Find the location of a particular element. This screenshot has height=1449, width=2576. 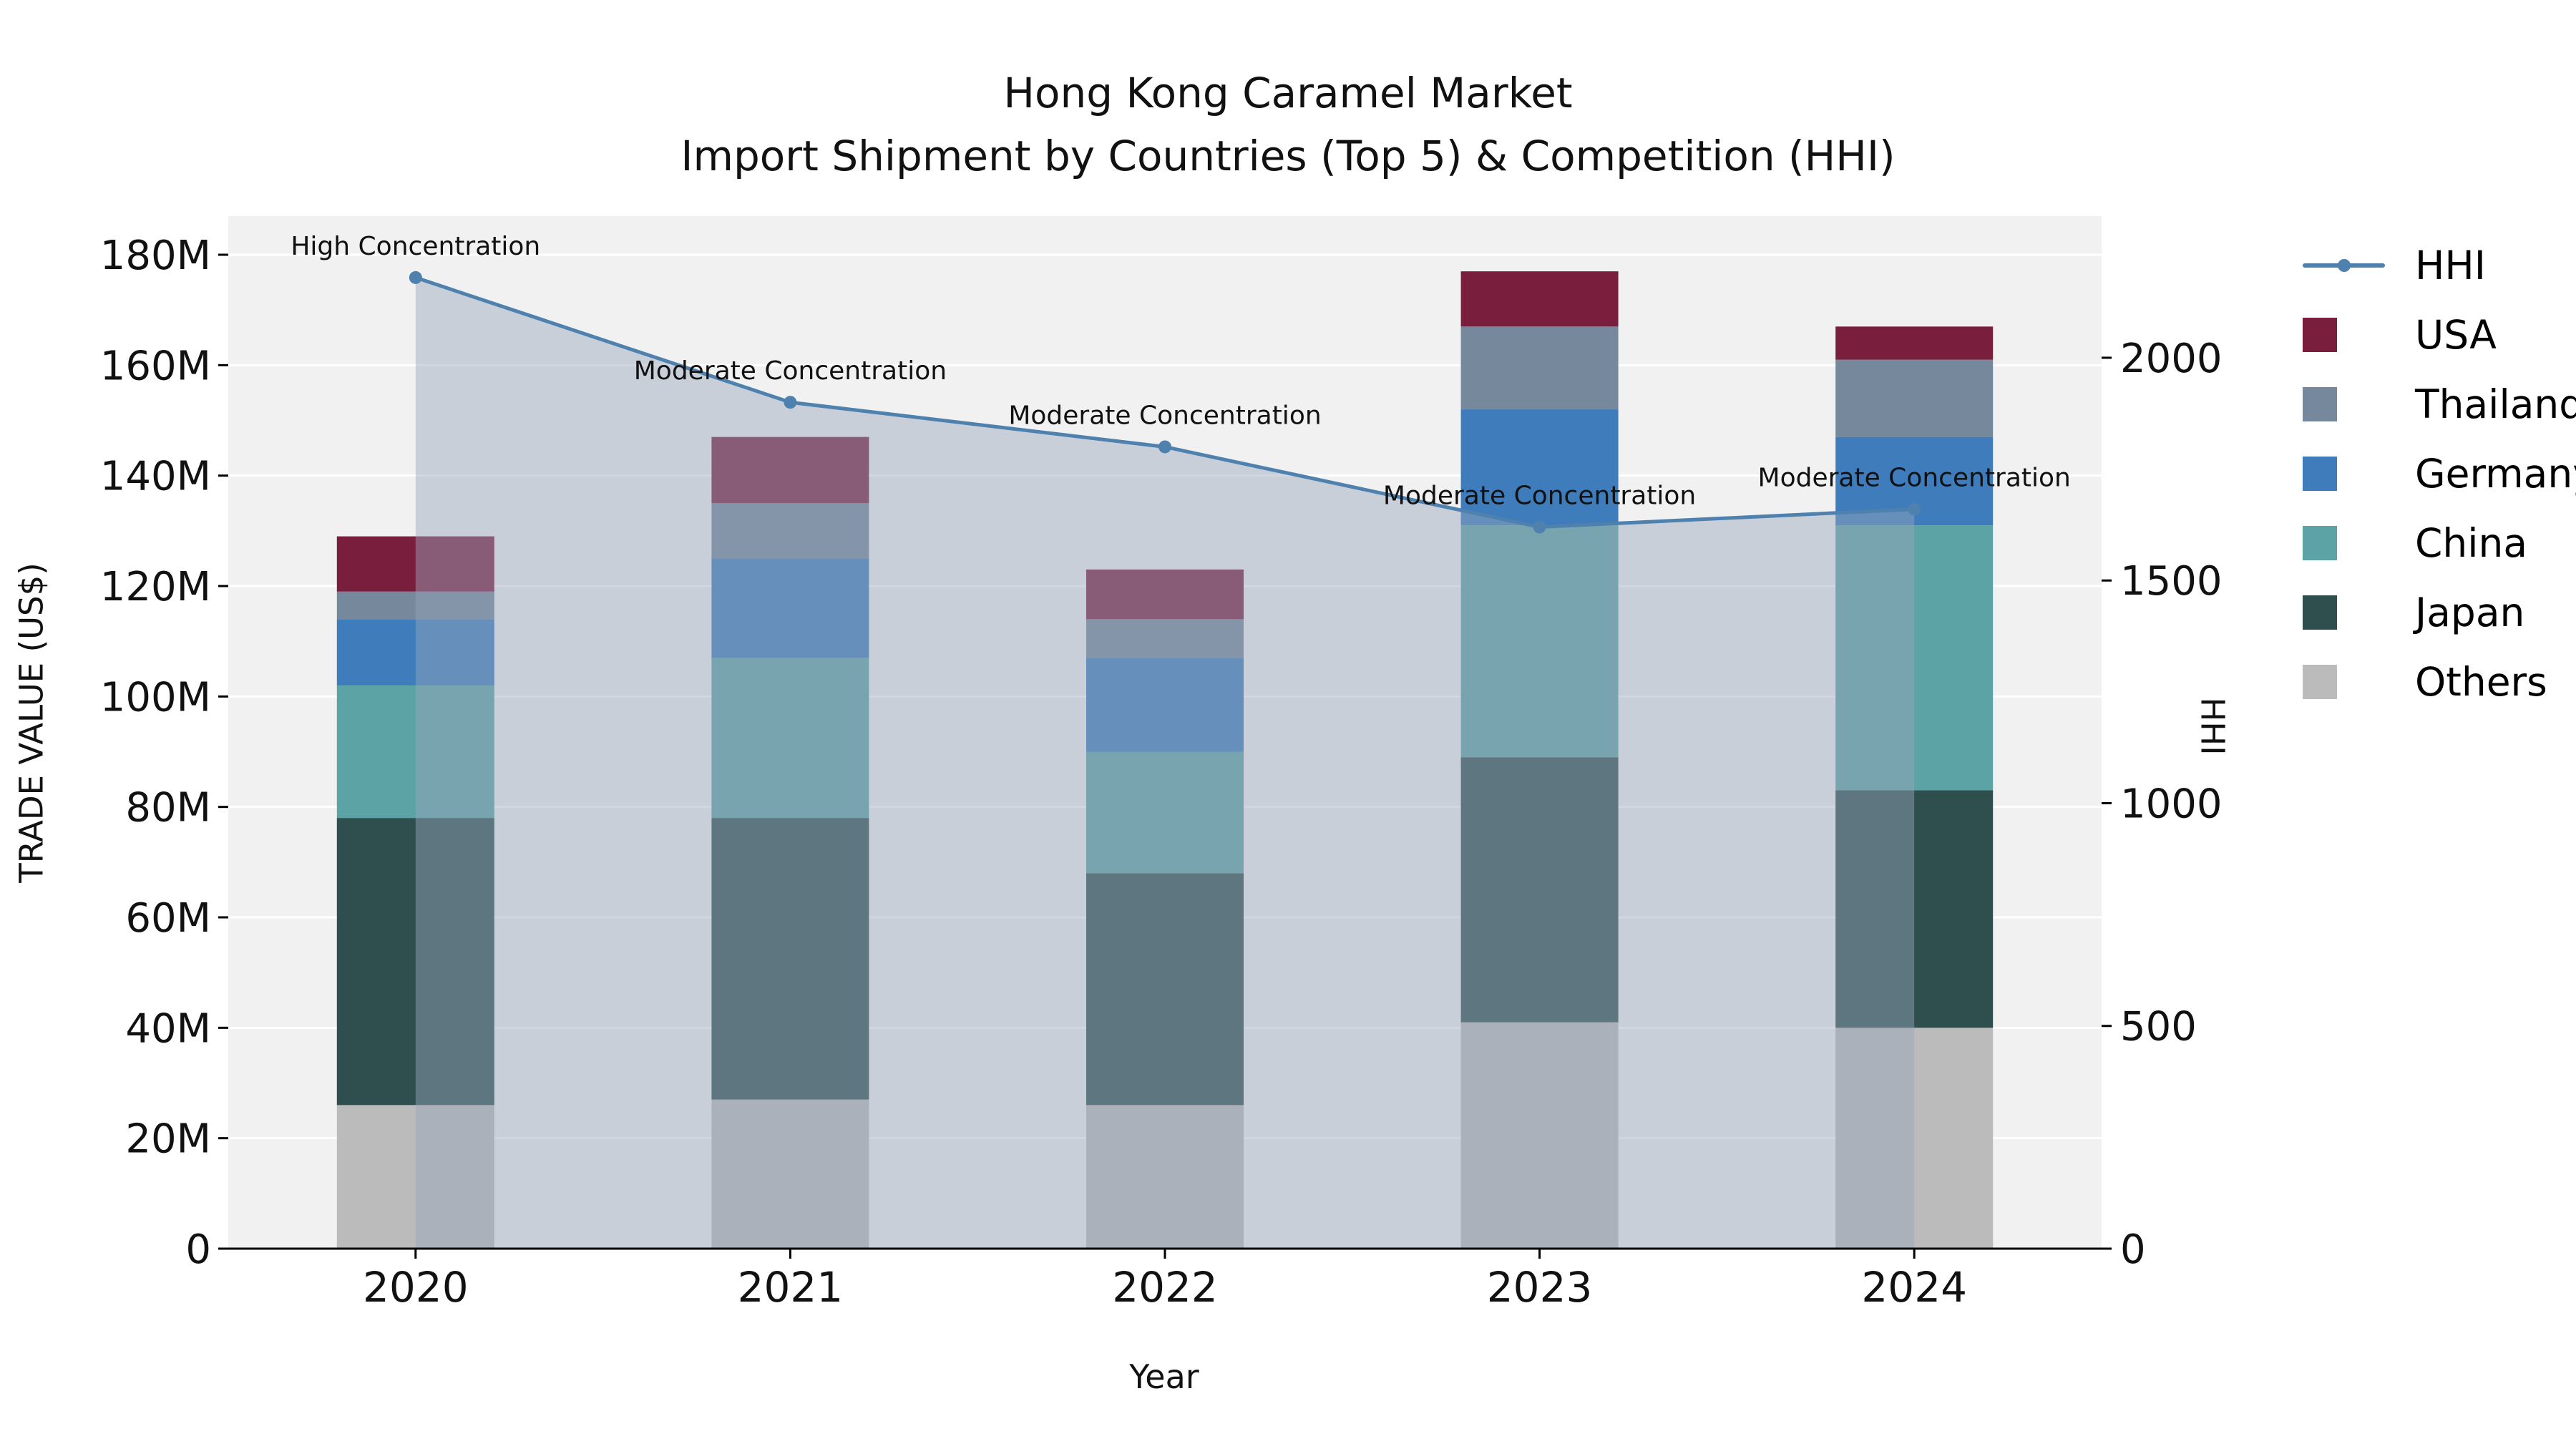

bar-segment-usa-2024 is located at coordinates (1914, 343).